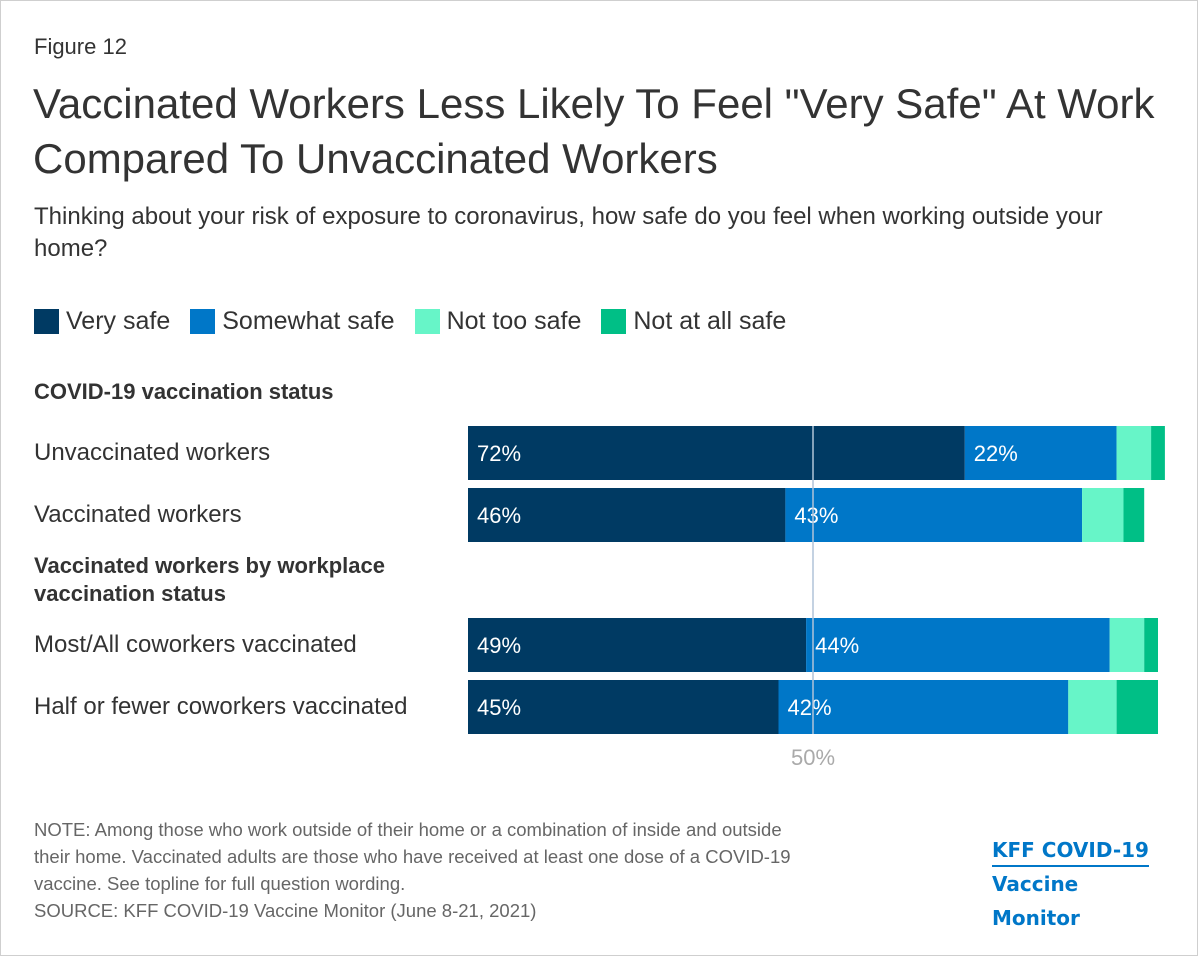  I want to click on legend-swatch-somewhat-safe, so click(203, 321).